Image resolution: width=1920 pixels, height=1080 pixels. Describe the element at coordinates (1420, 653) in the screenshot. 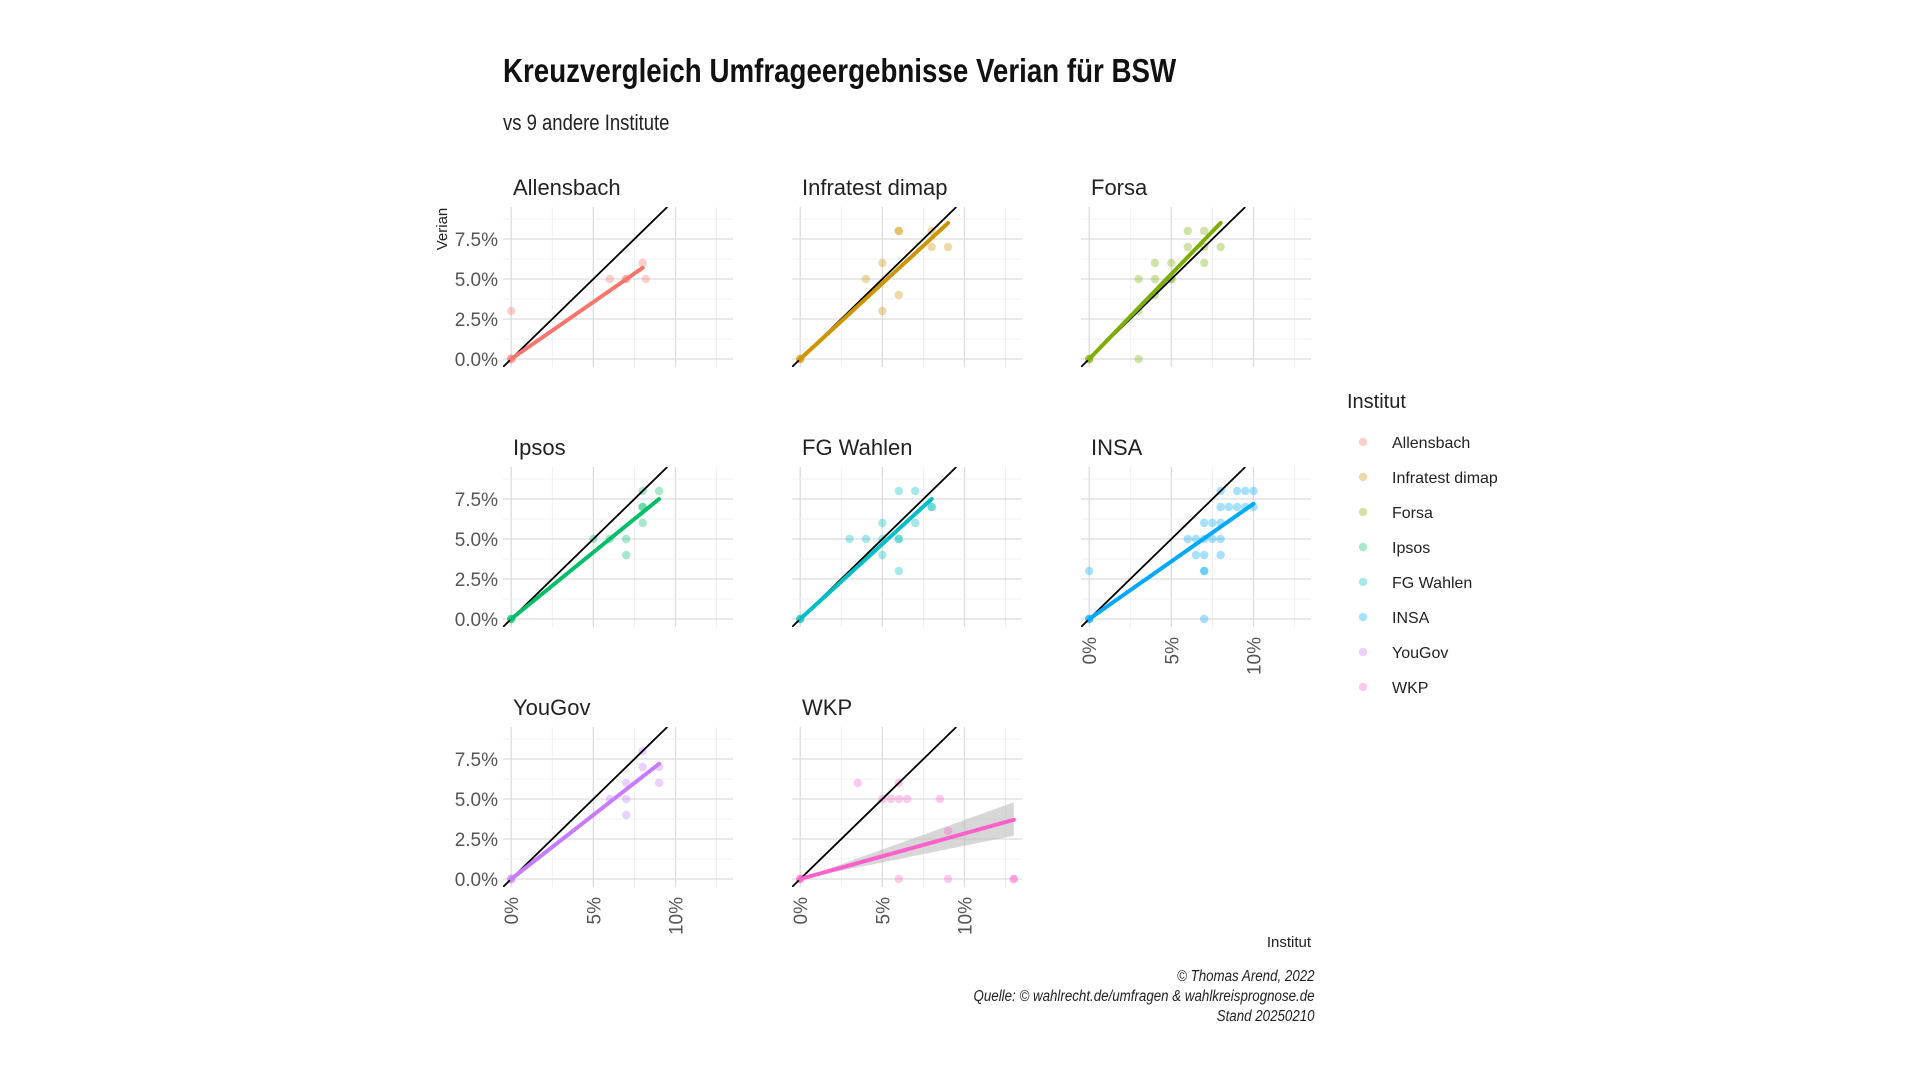

I see `legend-label: YouGov` at that location.